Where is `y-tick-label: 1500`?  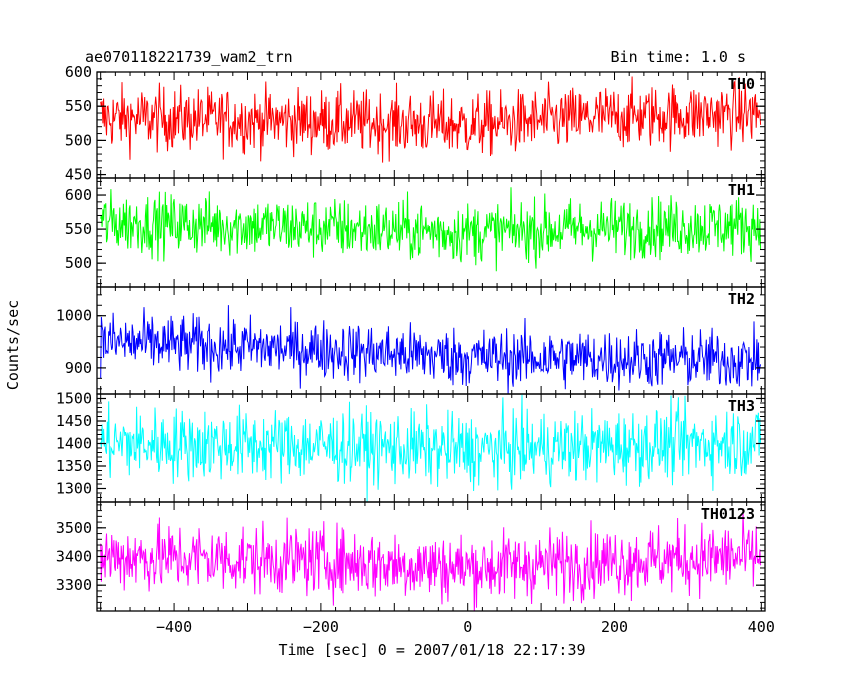
y-tick-label: 1500 is located at coordinates (74, 399).